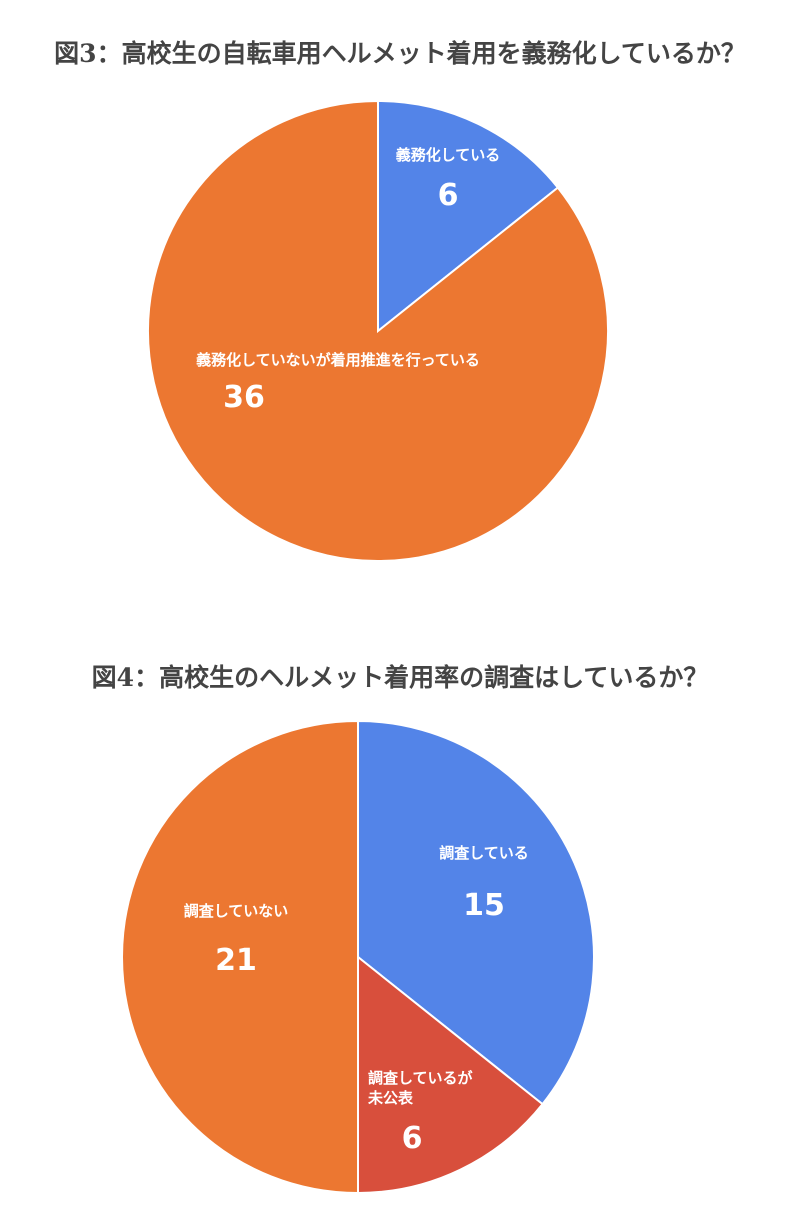 The height and width of the screenshot is (1230, 800). I want to click on chart-title: 図4：高校生のヘルメット着用率の調査はしているか？, so click(400, 677).